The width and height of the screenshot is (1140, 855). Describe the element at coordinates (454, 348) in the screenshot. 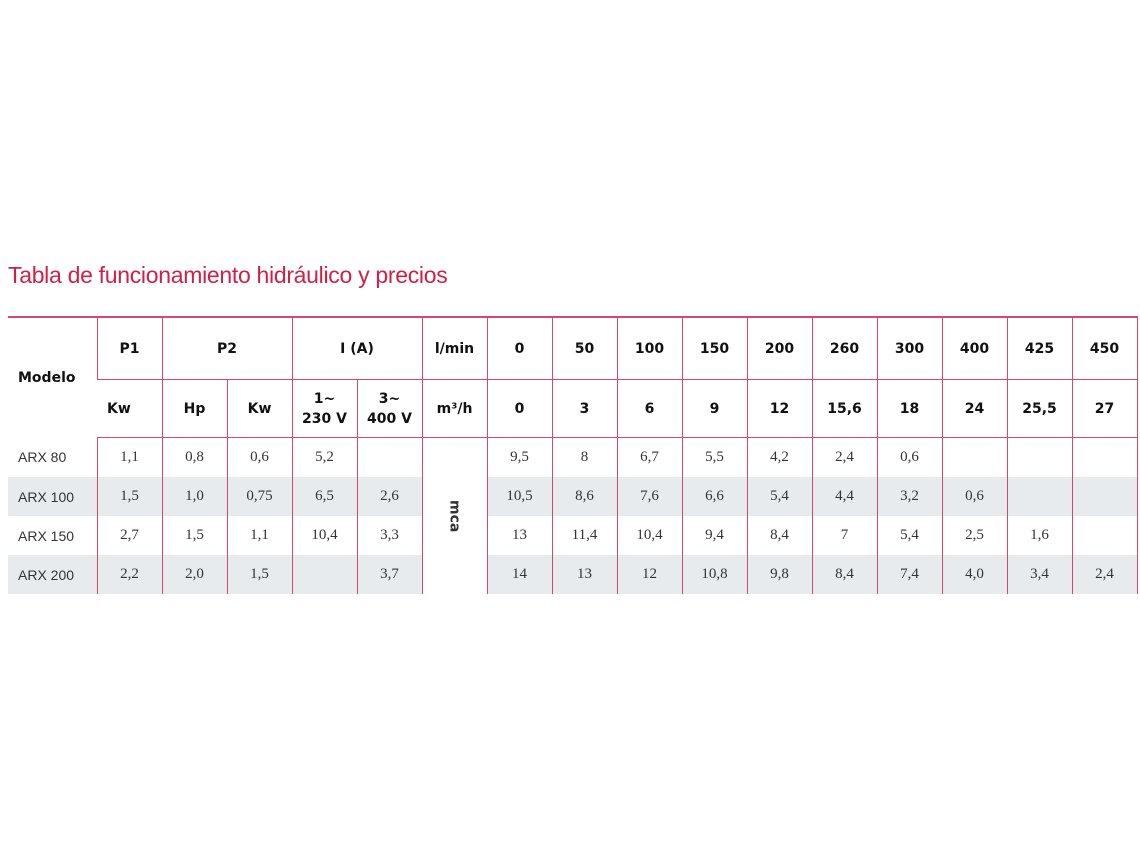

I see `column-header: l/min` at that location.